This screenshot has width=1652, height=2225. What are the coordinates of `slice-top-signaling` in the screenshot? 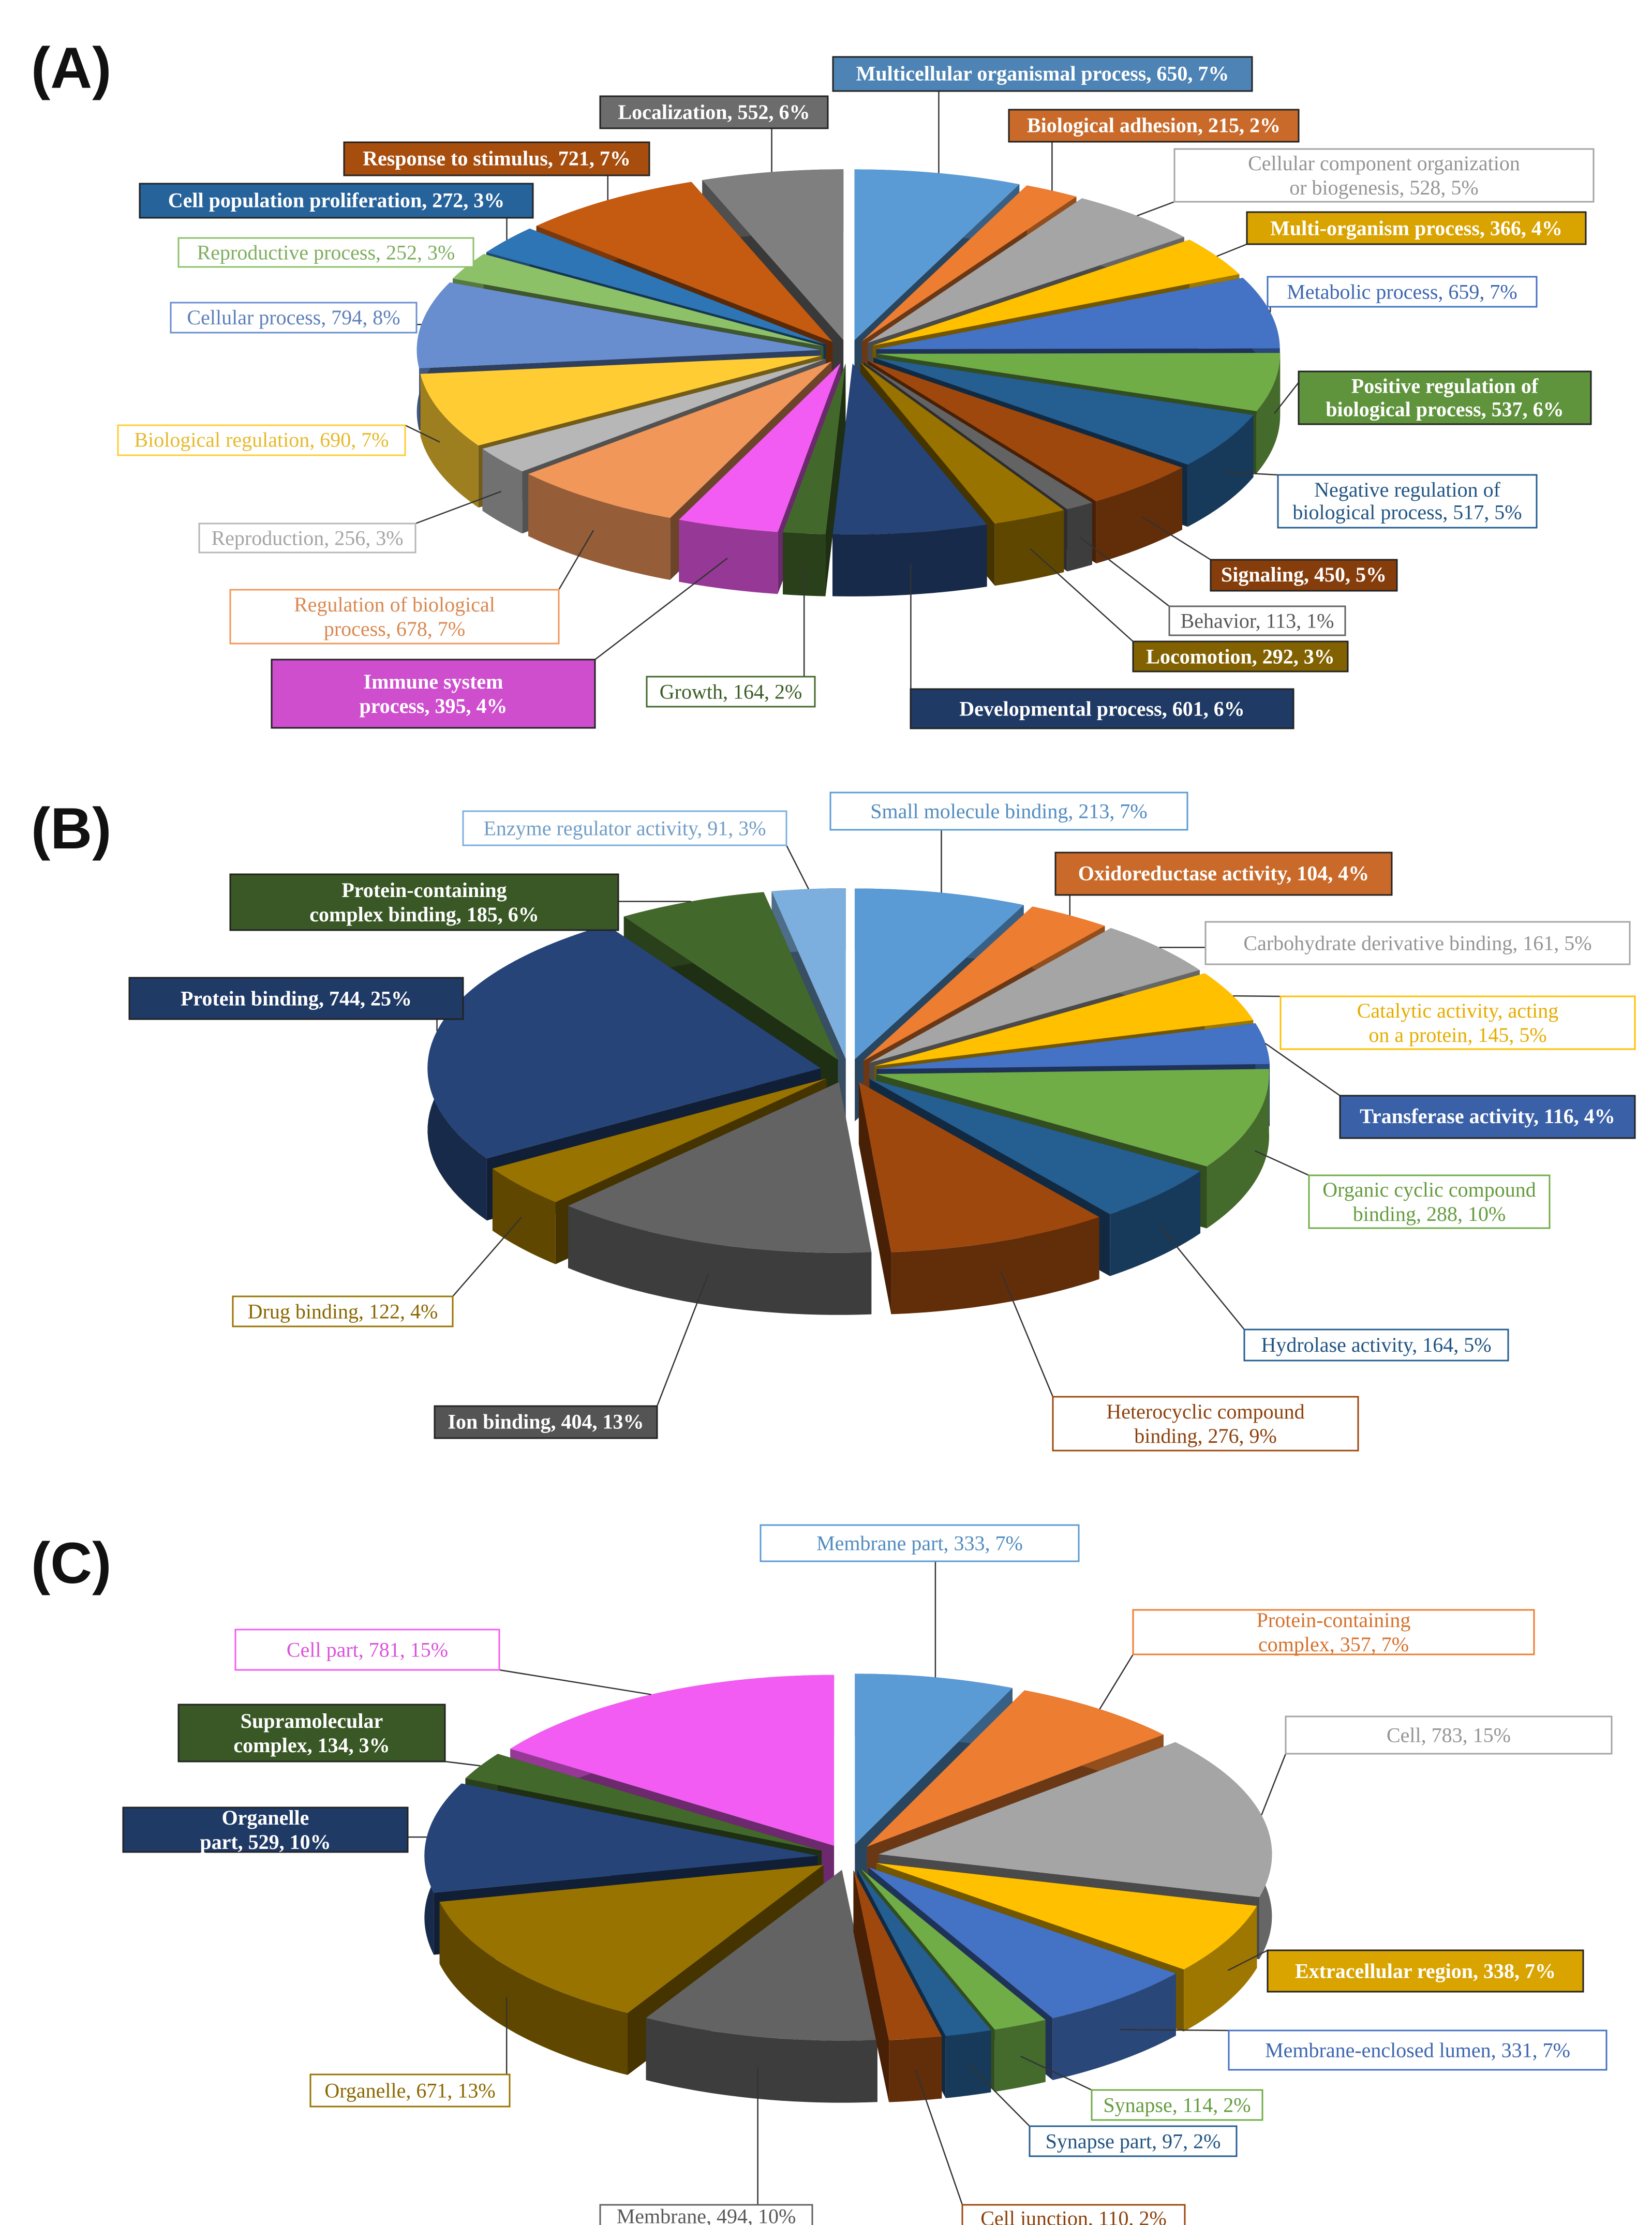 It's located at (1025, 430).